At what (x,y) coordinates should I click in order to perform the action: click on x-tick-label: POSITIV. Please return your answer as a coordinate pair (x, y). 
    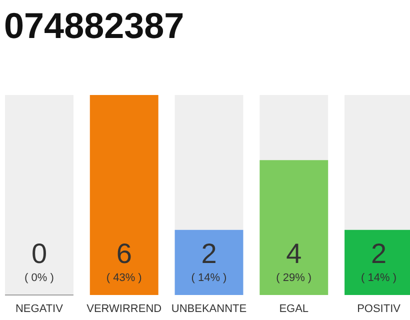
    Looking at the image, I should click on (379, 309).